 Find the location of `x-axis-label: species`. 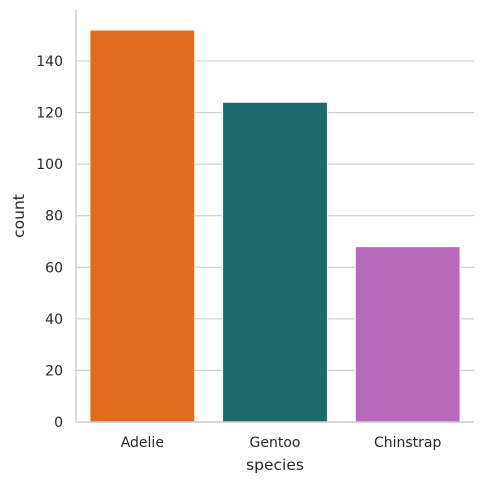

x-axis-label: species is located at coordinates (275, 465).